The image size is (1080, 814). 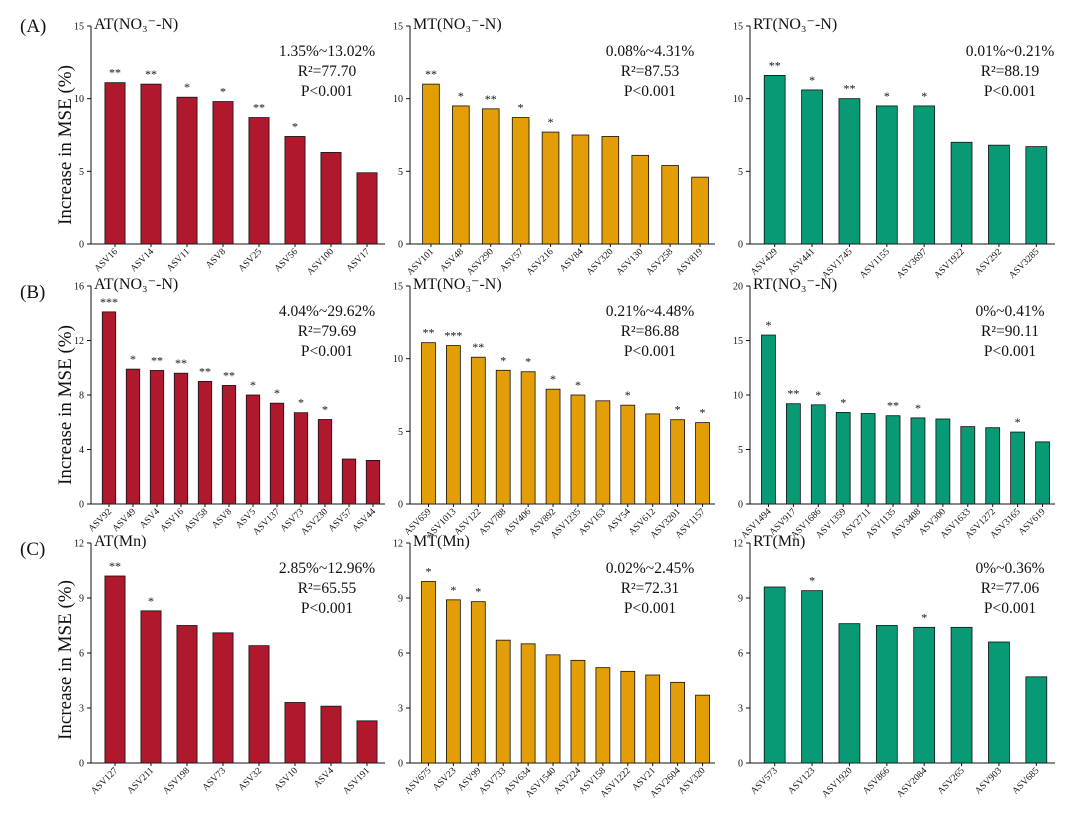 What do you see at coordinates (650, 568) in the screenshot?
I see `stats-line: 0.02%~2.45%` at bounding box center [650, 568].